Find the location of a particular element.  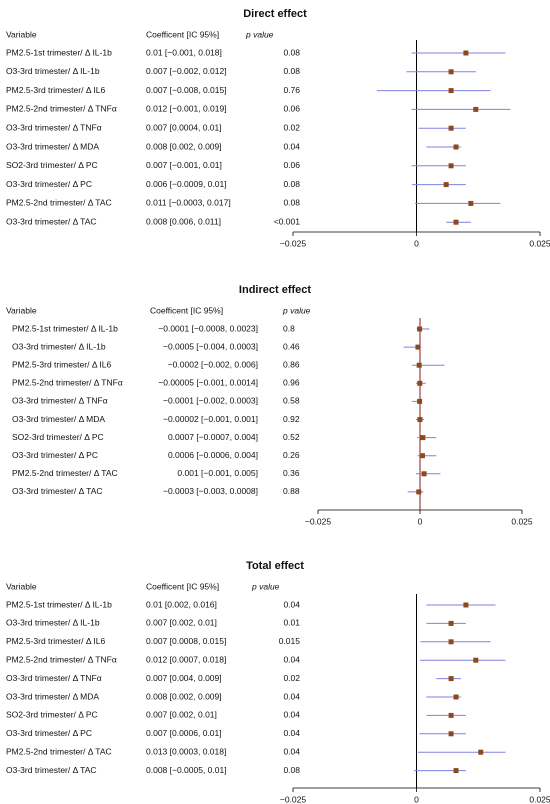

coefficient-label: 0.01 [−0.001, 0.018] is located at coordinates (184, 52).